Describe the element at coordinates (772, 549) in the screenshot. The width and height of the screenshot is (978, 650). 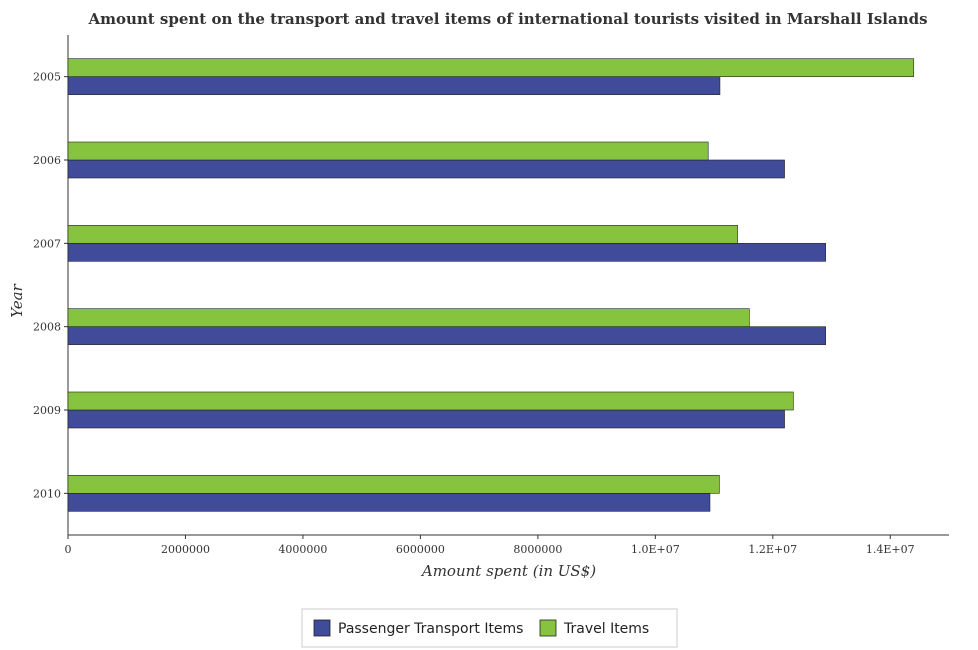
I see `x-tick-label-6: 1.2E+07` at that location.